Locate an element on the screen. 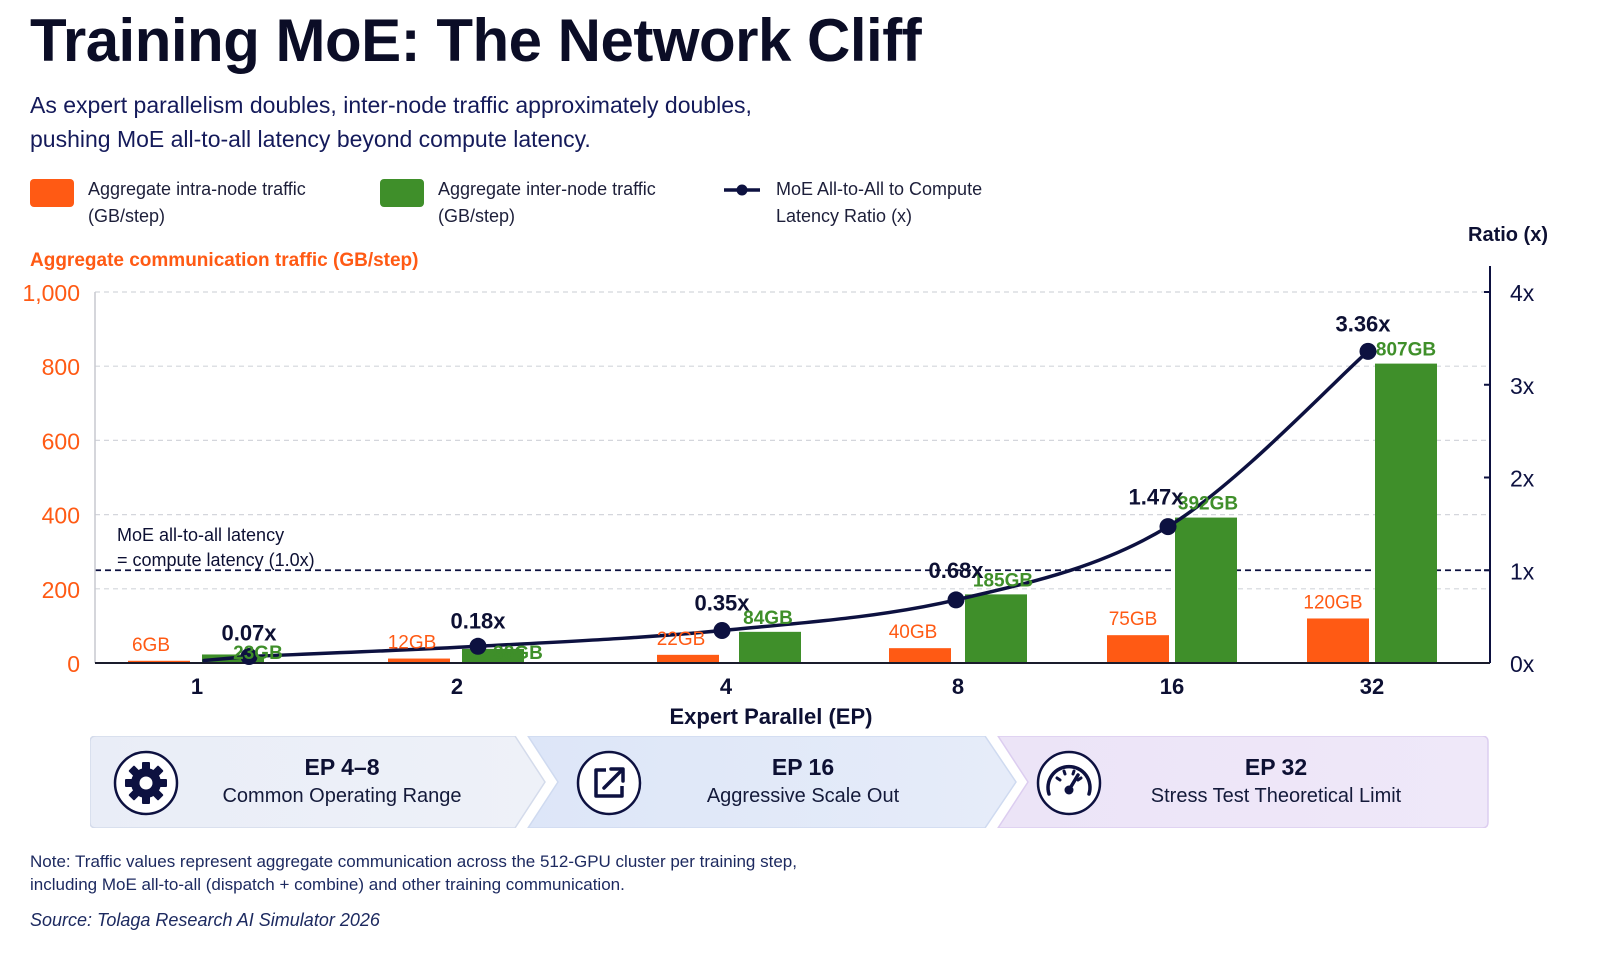  legend-item-intra: Aggregate intra-node traffic (GB/step) is located at coordinates (210, 206).